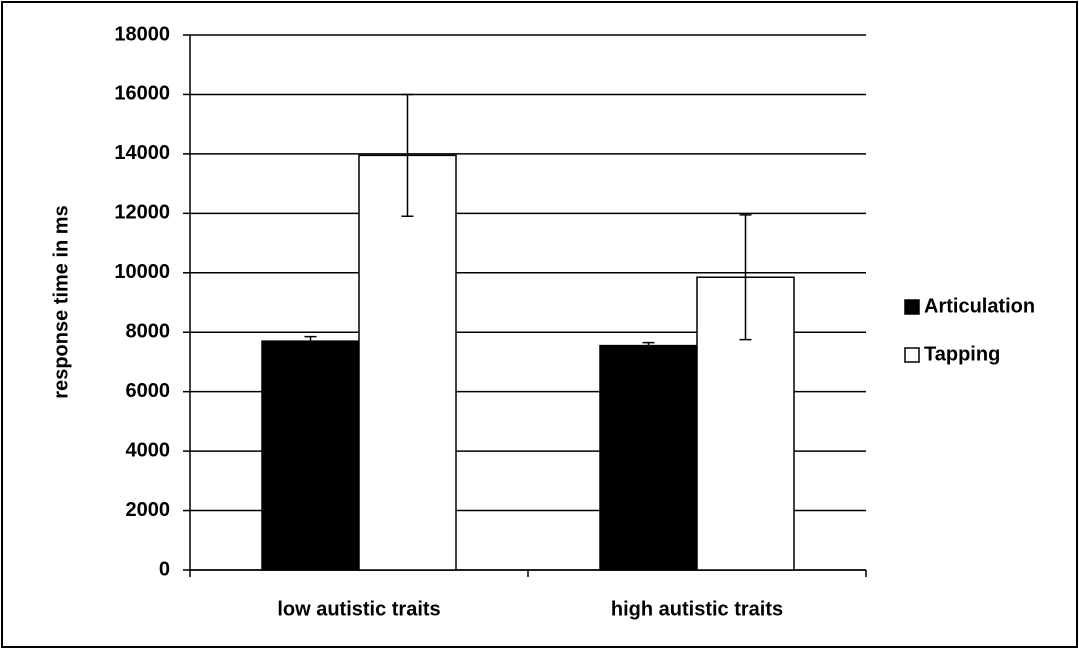  I want to click on y-tick-label: 4000, so click(148, 450).